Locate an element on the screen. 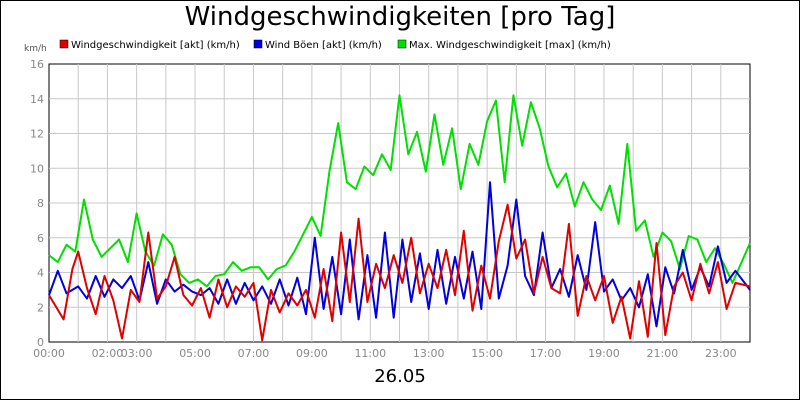  y-tick-label: 4 is located at coordinates (40, 273).